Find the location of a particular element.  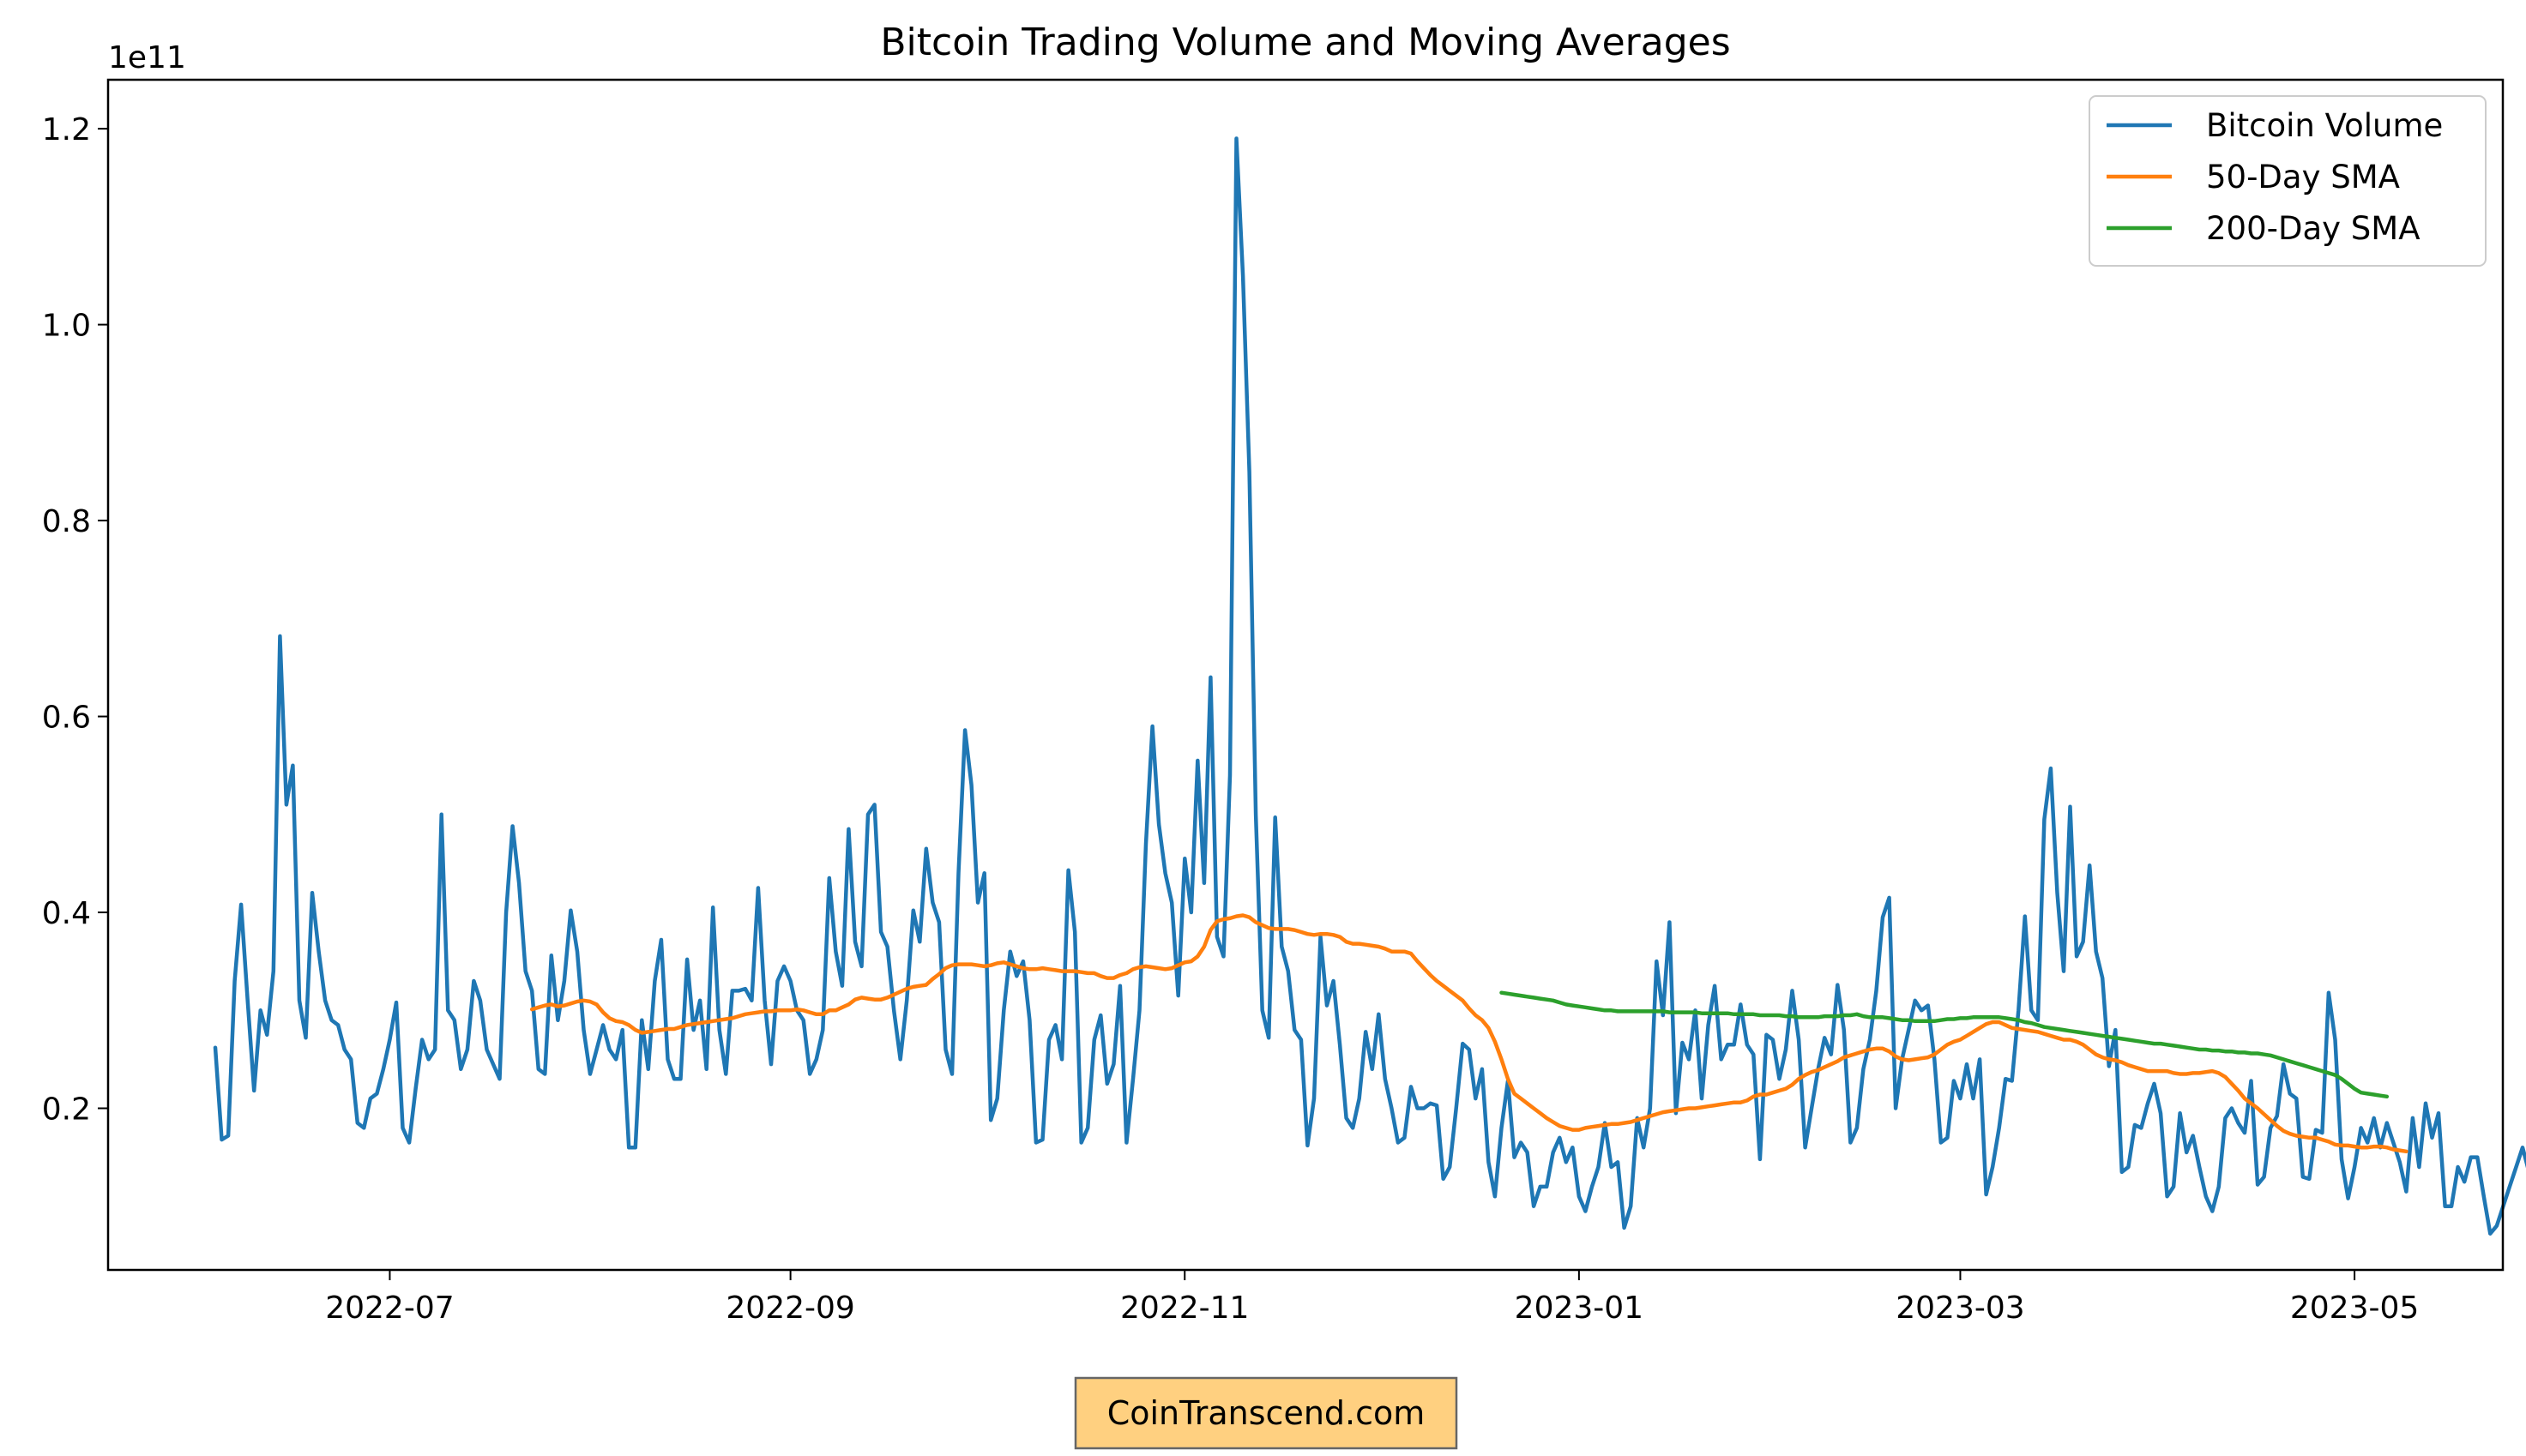

legend-box is located at coordinates (2288, 181).